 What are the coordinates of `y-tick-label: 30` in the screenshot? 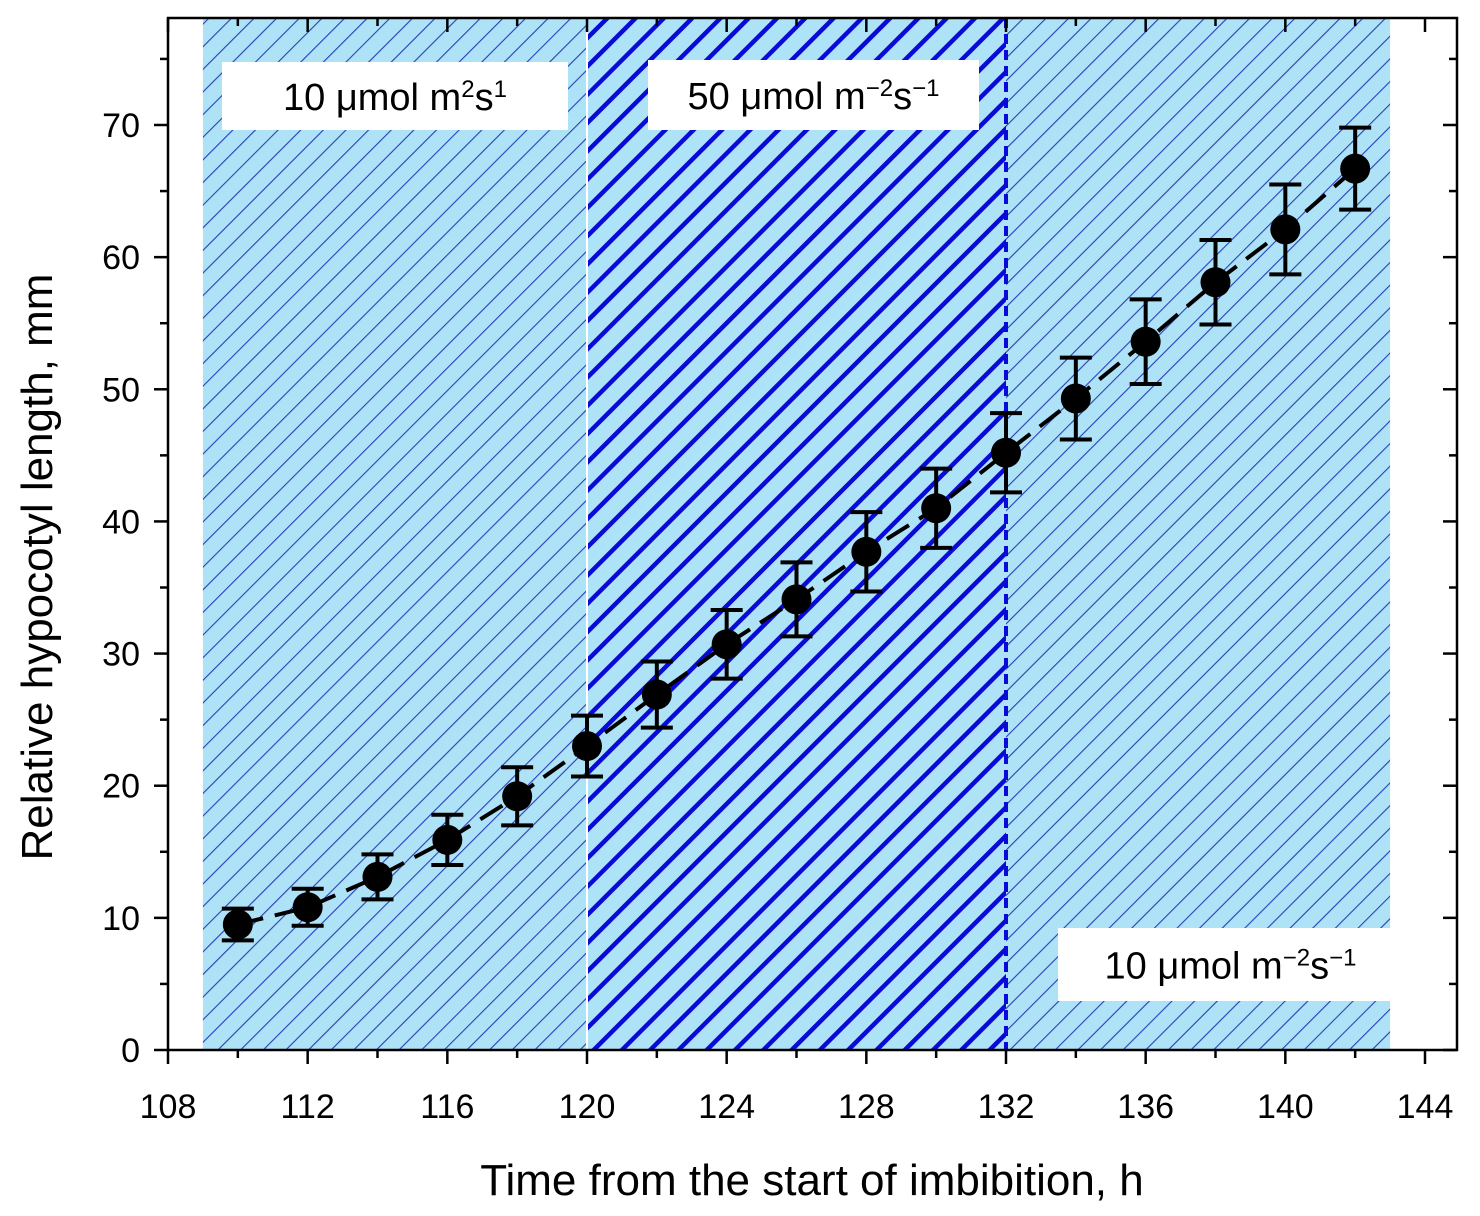 It's located at (121, 655).